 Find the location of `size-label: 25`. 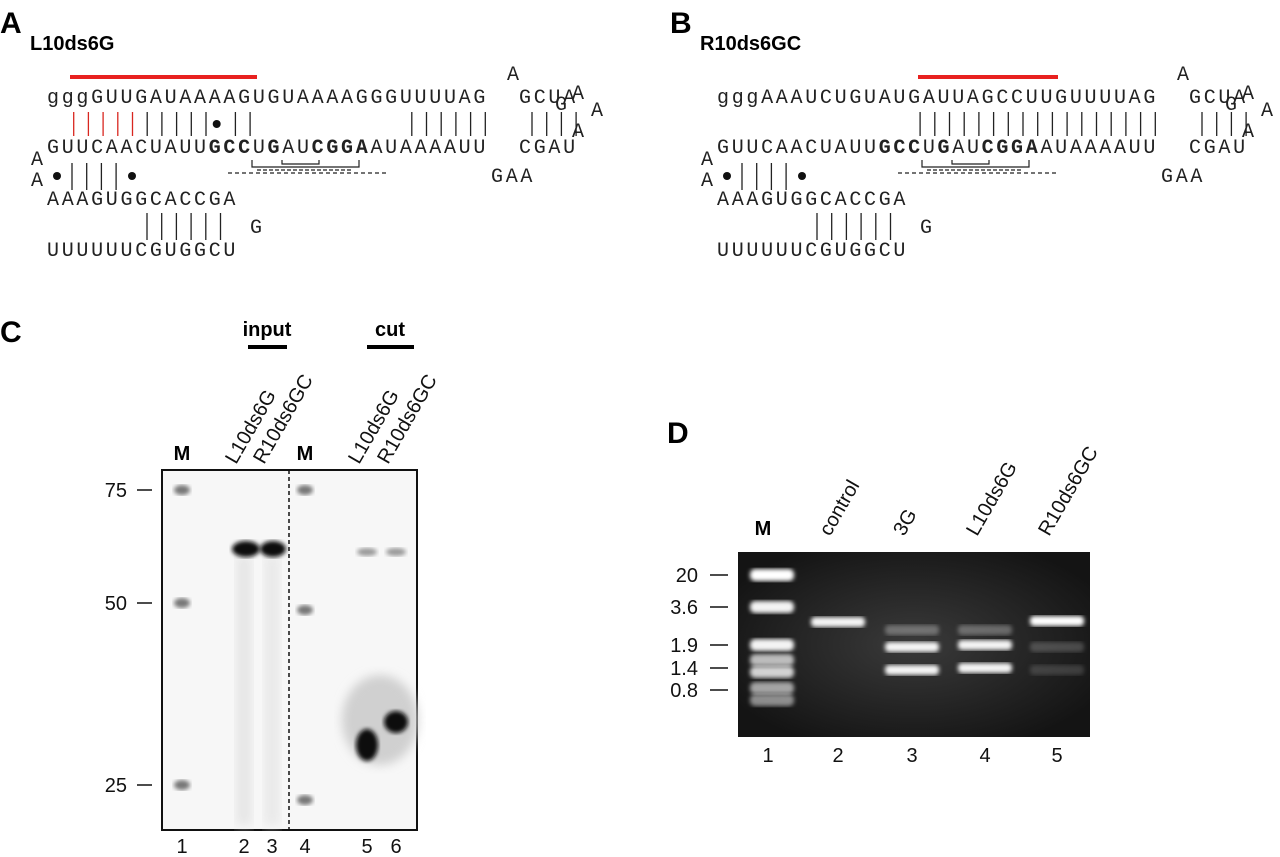

size-label: 25 is located at coordinates (116, 786).